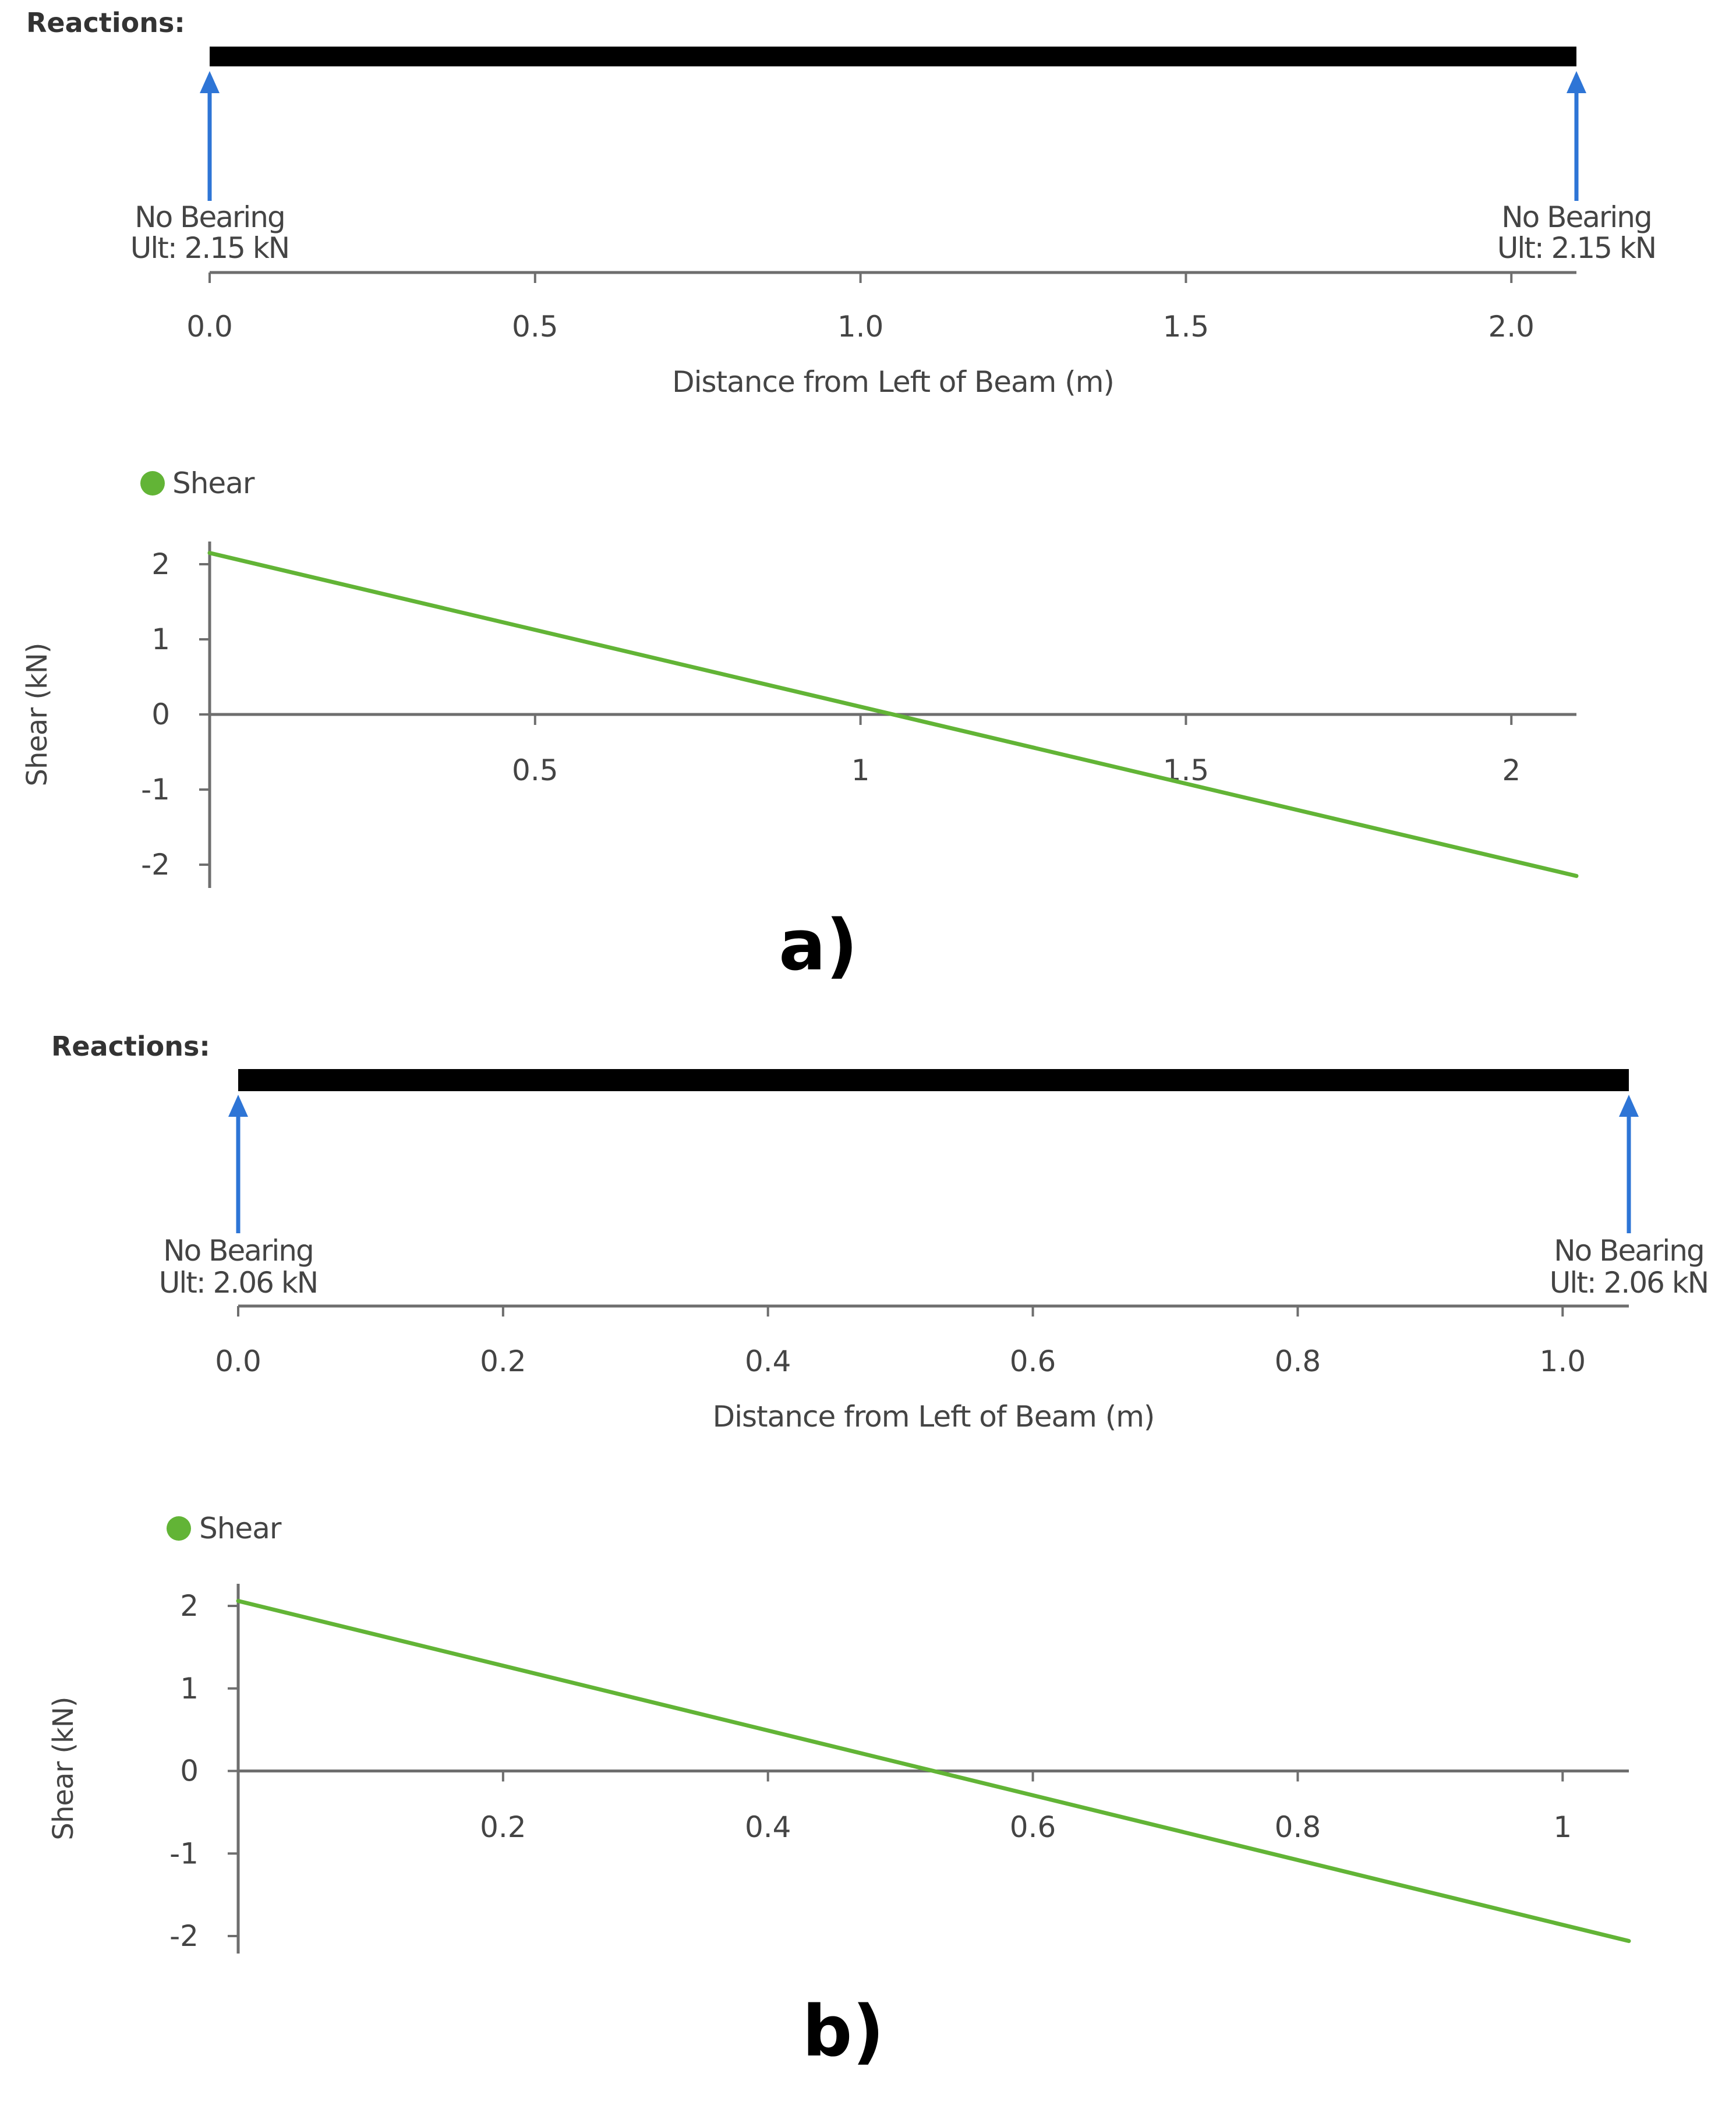 This screenshot has width=1736, height=2102. Describe the element at coordinates (1186, 327) in the screenshot. I see `x-tick-label: 1.5` at that location.